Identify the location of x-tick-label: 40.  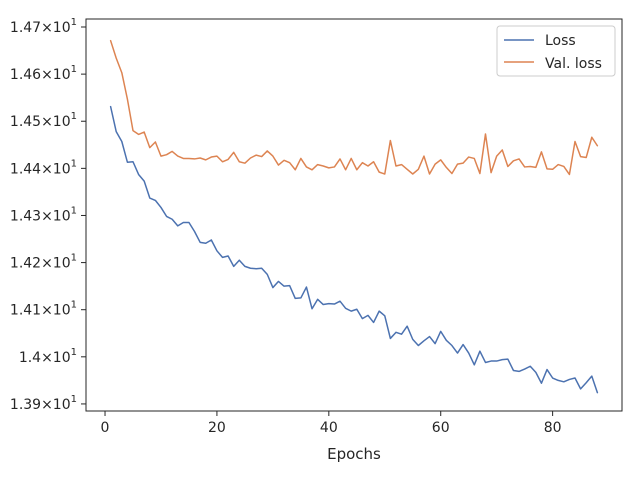
(329, 428).